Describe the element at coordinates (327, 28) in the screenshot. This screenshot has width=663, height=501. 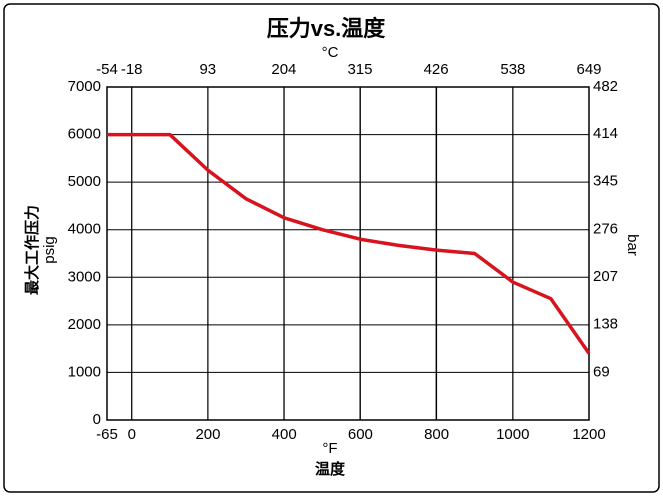
I see `chart-title: 压力vs.温度` at that location.